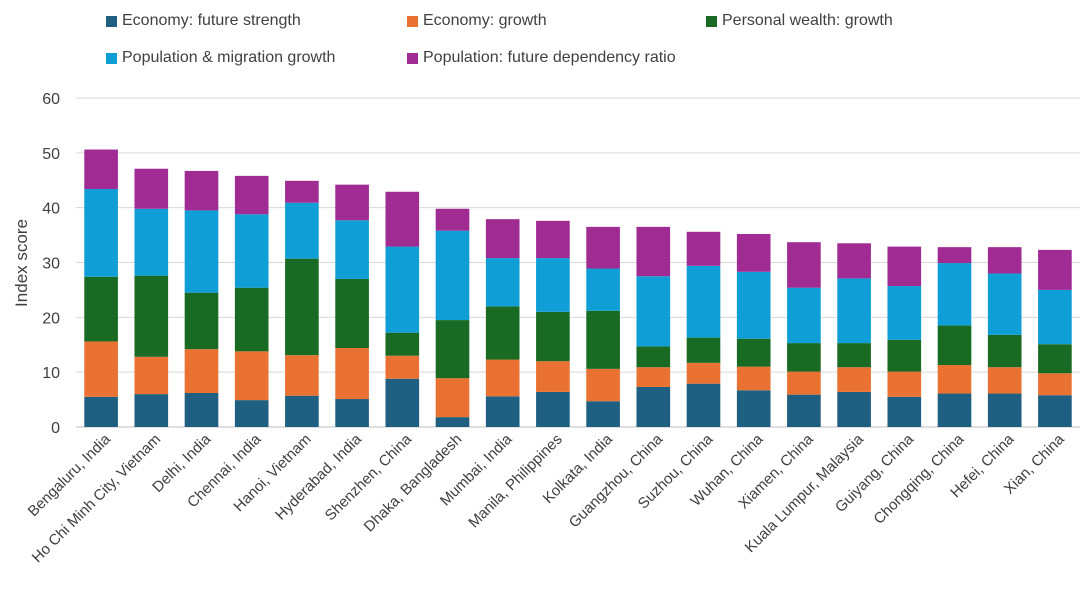  Describe the element at coordinates (918, 478) in the screenshot. I see `x-tick-label: Chongqing, China` at that location.